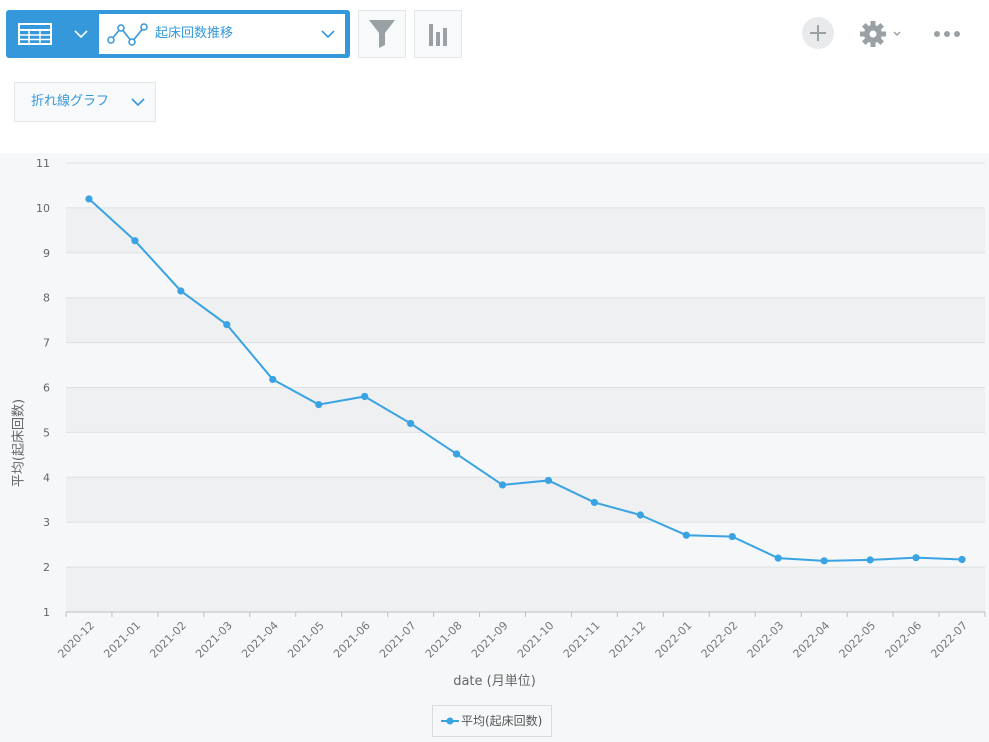  I want to click on y-axis-label: 平均(起床回数), so click(19, 443).